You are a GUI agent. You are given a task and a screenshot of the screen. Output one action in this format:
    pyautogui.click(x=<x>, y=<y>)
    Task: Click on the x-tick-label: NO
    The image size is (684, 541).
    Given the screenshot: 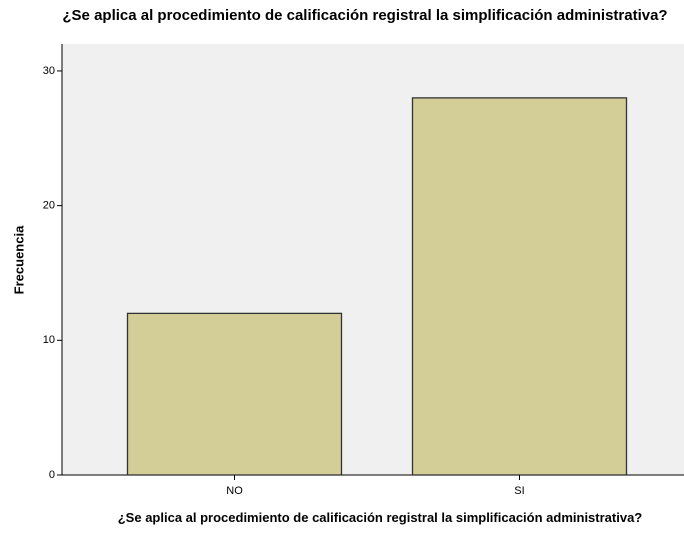 What is the action you would take?
    pyautogui.click(x=234, y=491)
    